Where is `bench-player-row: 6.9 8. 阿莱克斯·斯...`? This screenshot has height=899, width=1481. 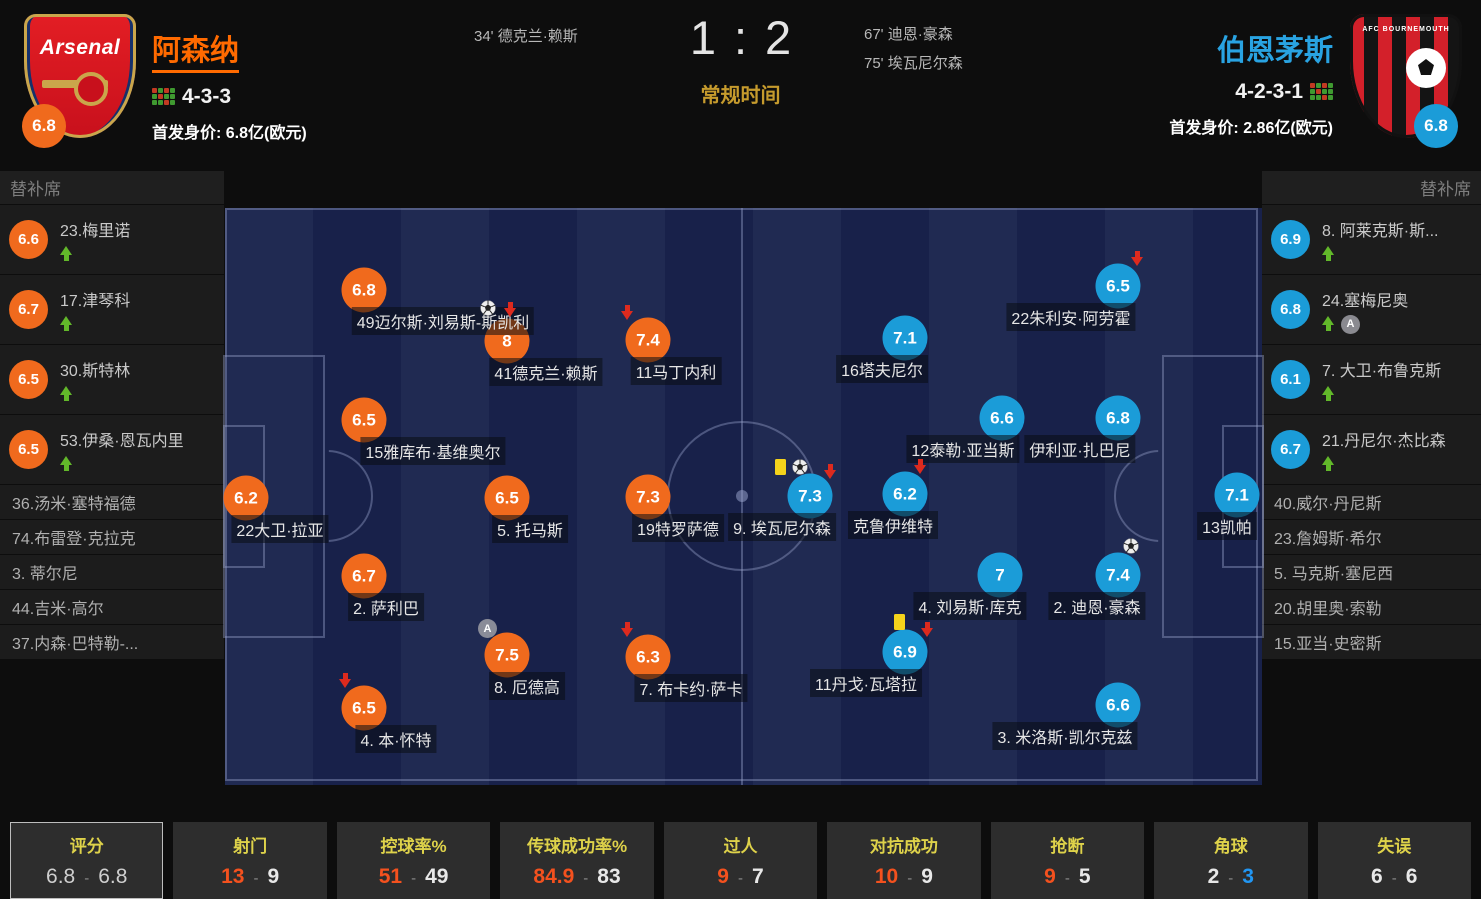
bench-player-row: 6.9 8. 阿莱克斯·斯... is located at coordinates (1371, 239).